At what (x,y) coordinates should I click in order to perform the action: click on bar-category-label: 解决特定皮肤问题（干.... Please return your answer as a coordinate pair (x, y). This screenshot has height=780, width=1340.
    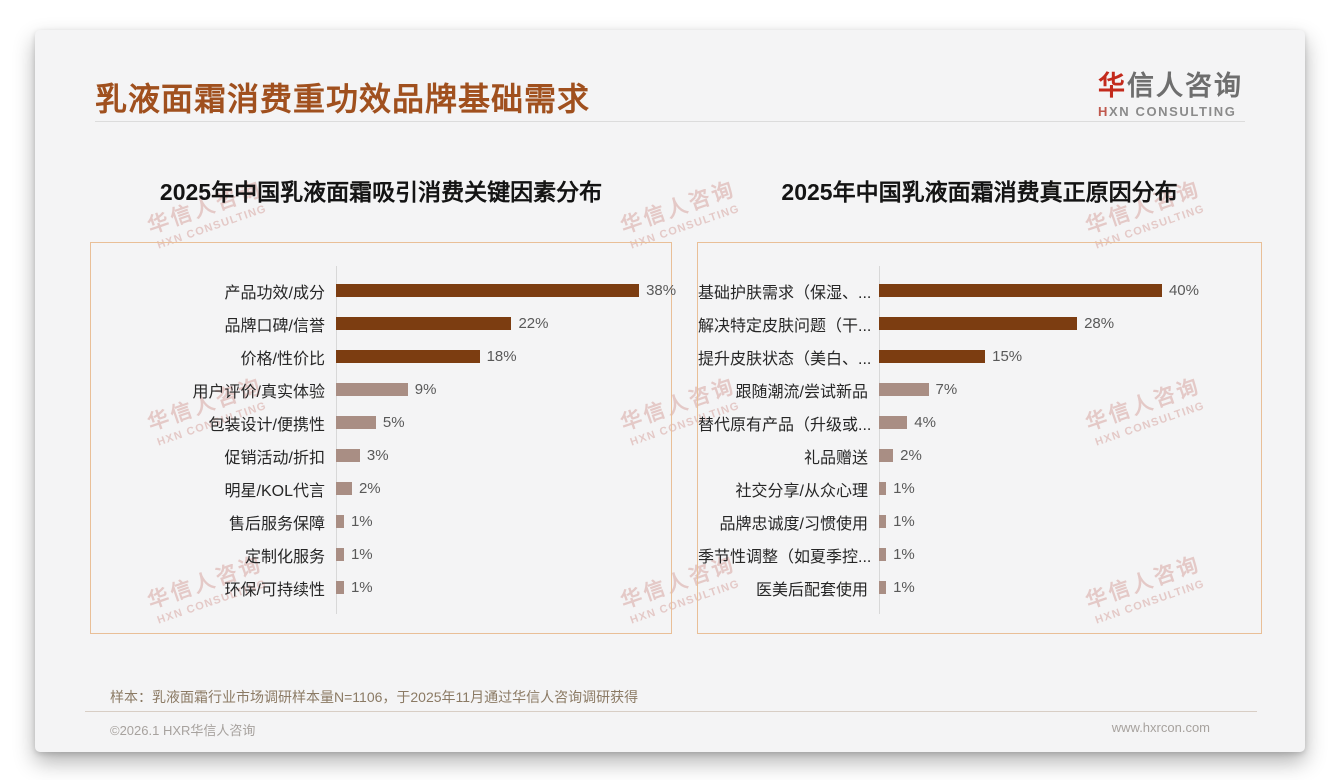
    Looking at the image, I should click on (785, 326).